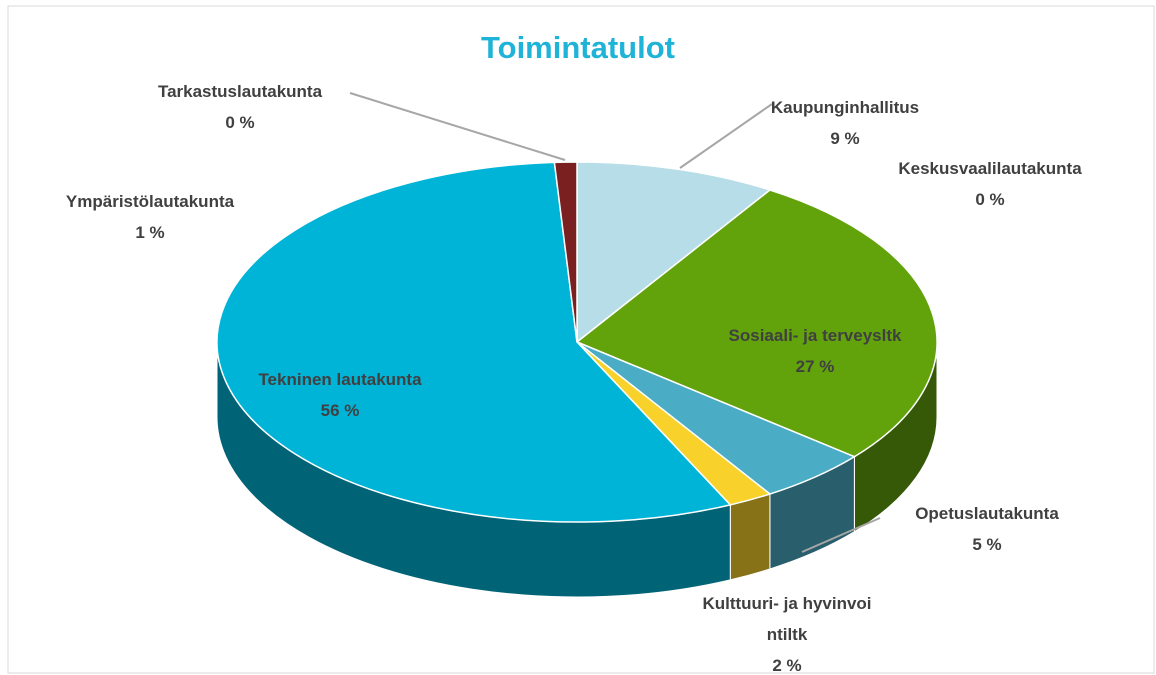  Describe the element at coordinates (340, 395) in the screenshot. I see `data-label: Tekninen lautakunta 56 %` at that location.